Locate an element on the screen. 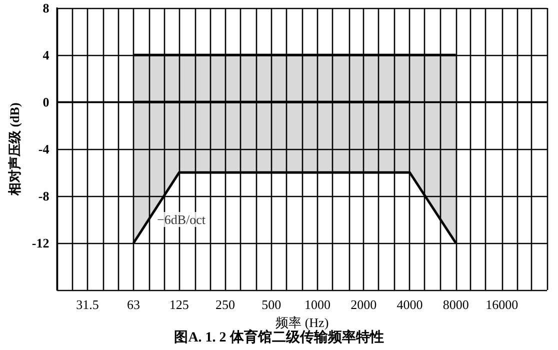 Image resolution: width=558 pixels, height=350 pixels. y-tick-label: -8 is located at coordinates (44, 196).